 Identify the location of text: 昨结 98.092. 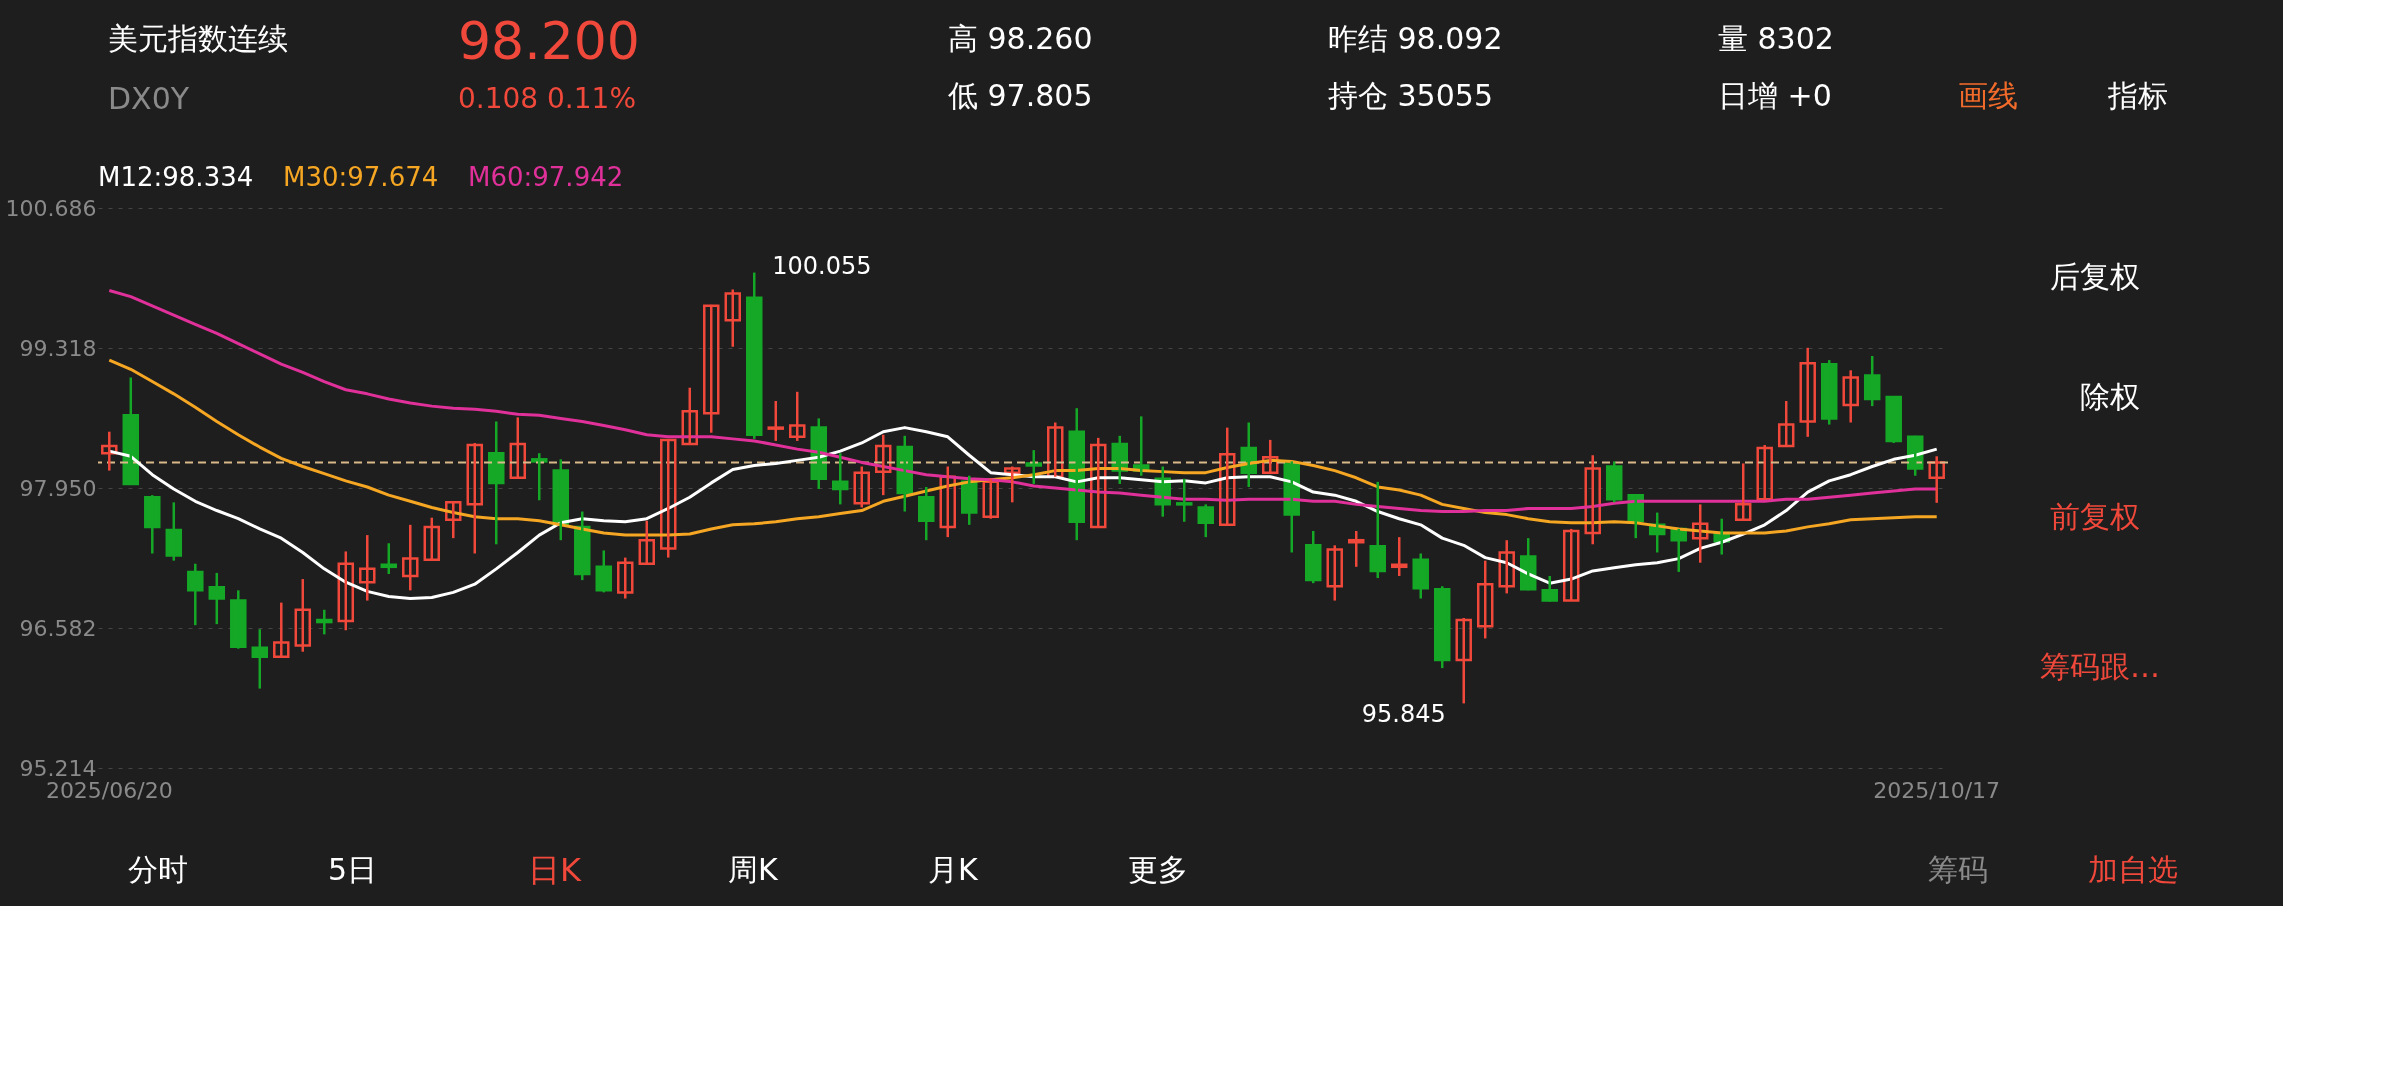
(1415, 38).